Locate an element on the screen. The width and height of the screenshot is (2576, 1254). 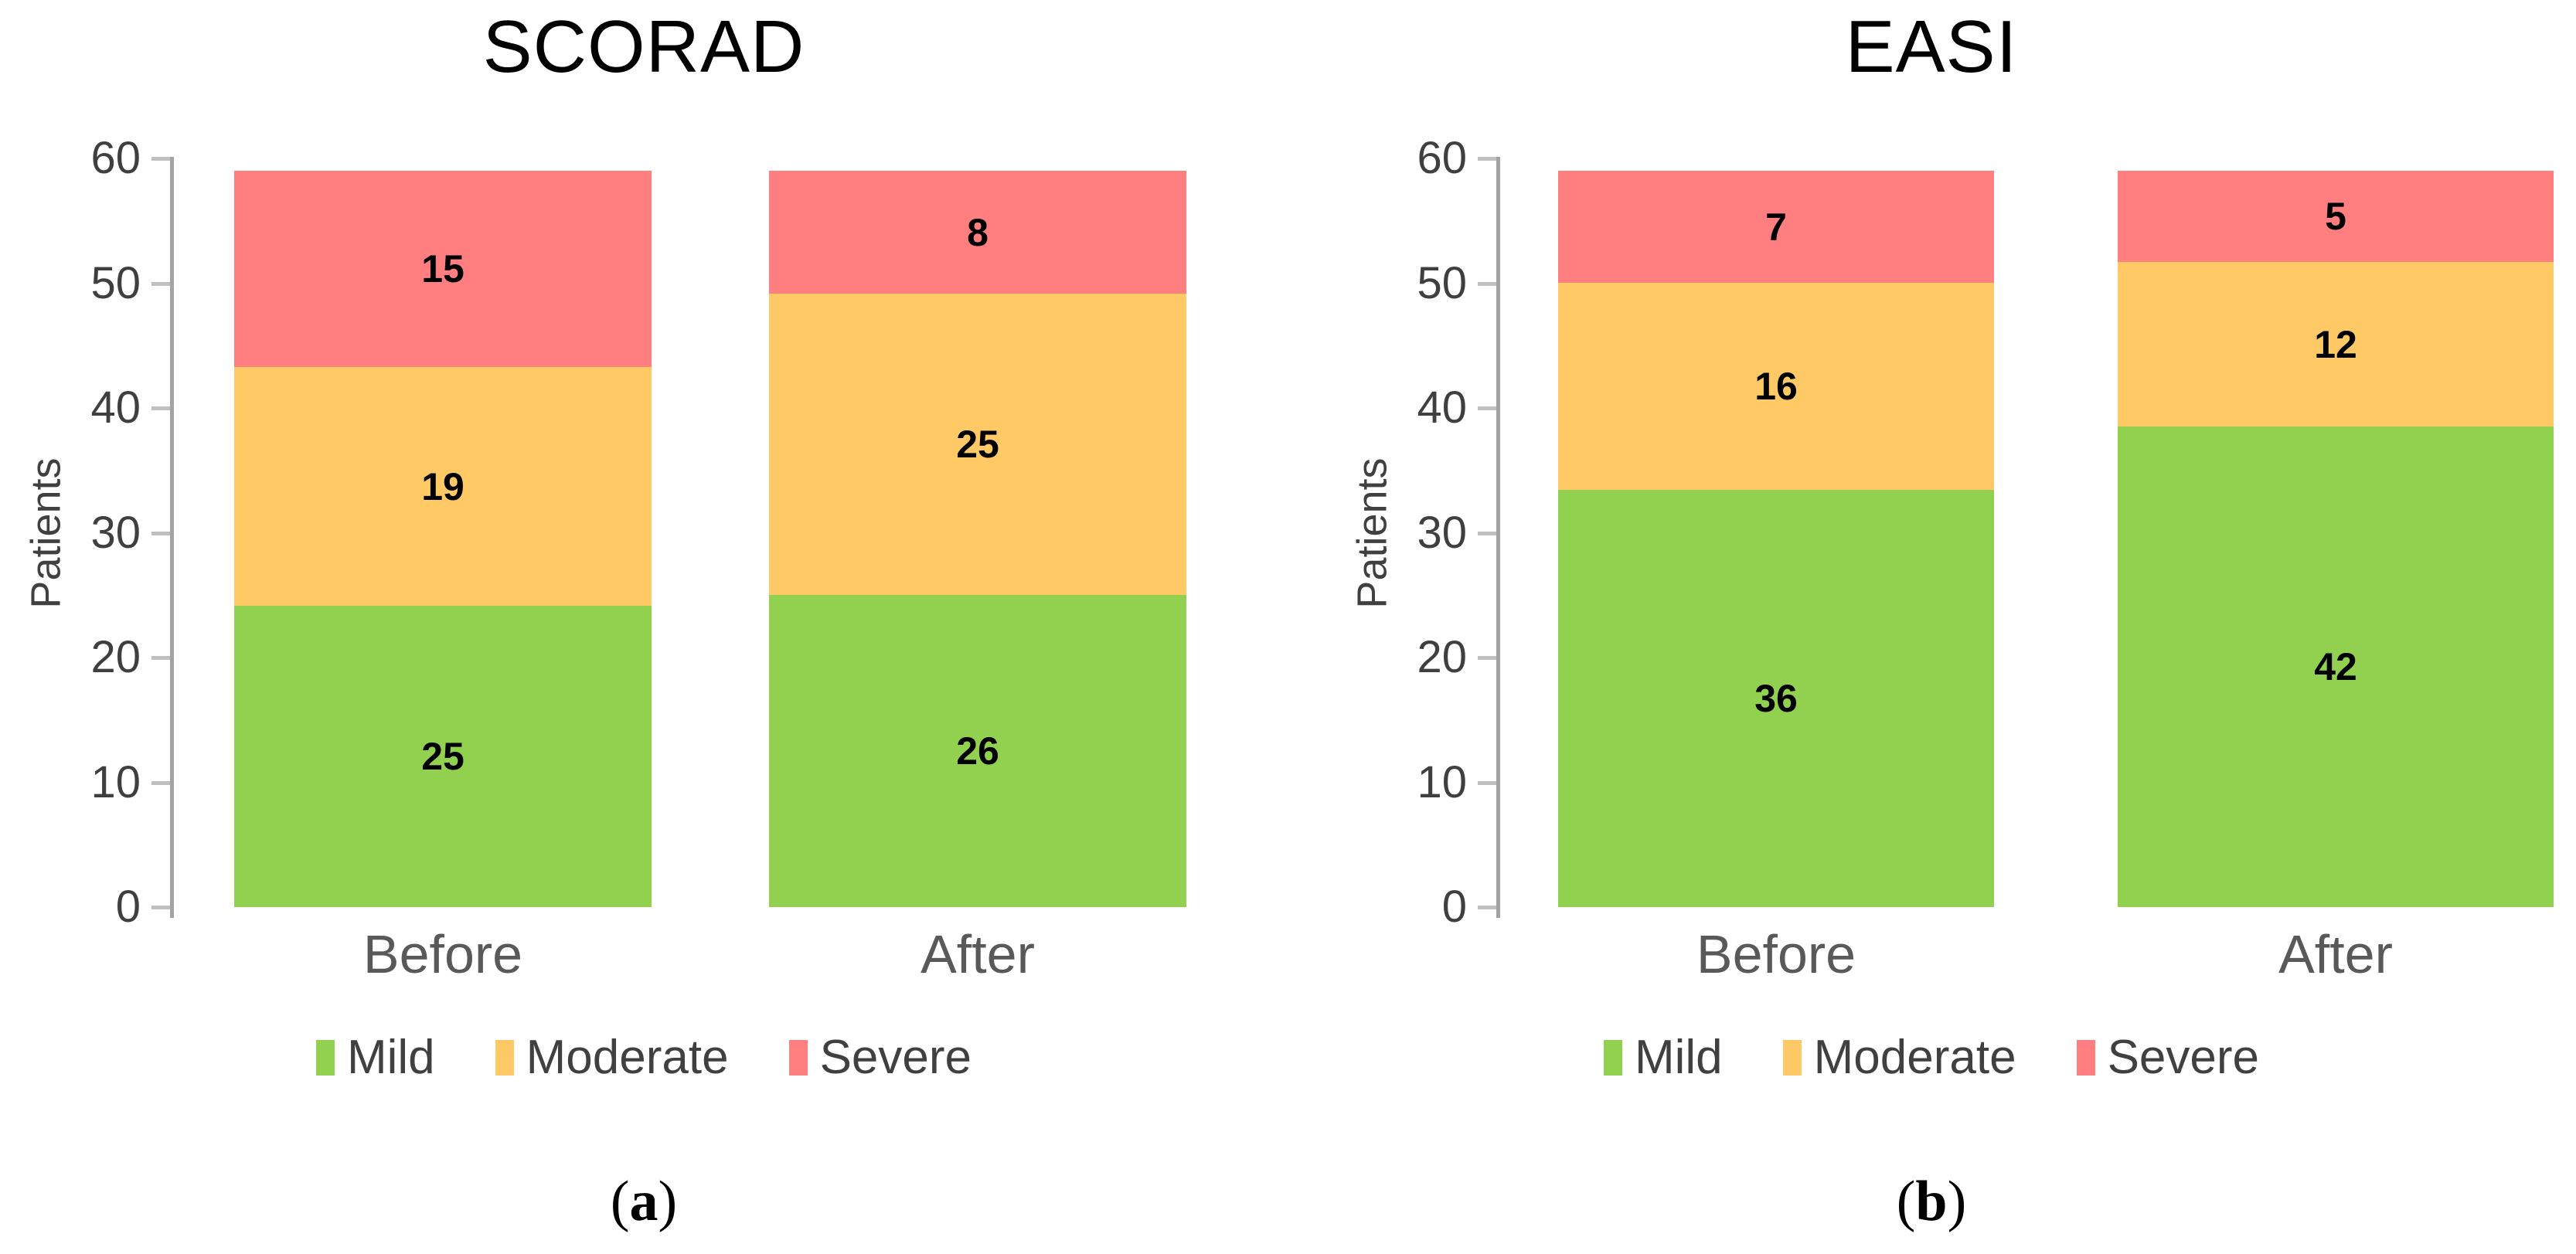
caption-letter: b is located at coordinates (1932, 1201).